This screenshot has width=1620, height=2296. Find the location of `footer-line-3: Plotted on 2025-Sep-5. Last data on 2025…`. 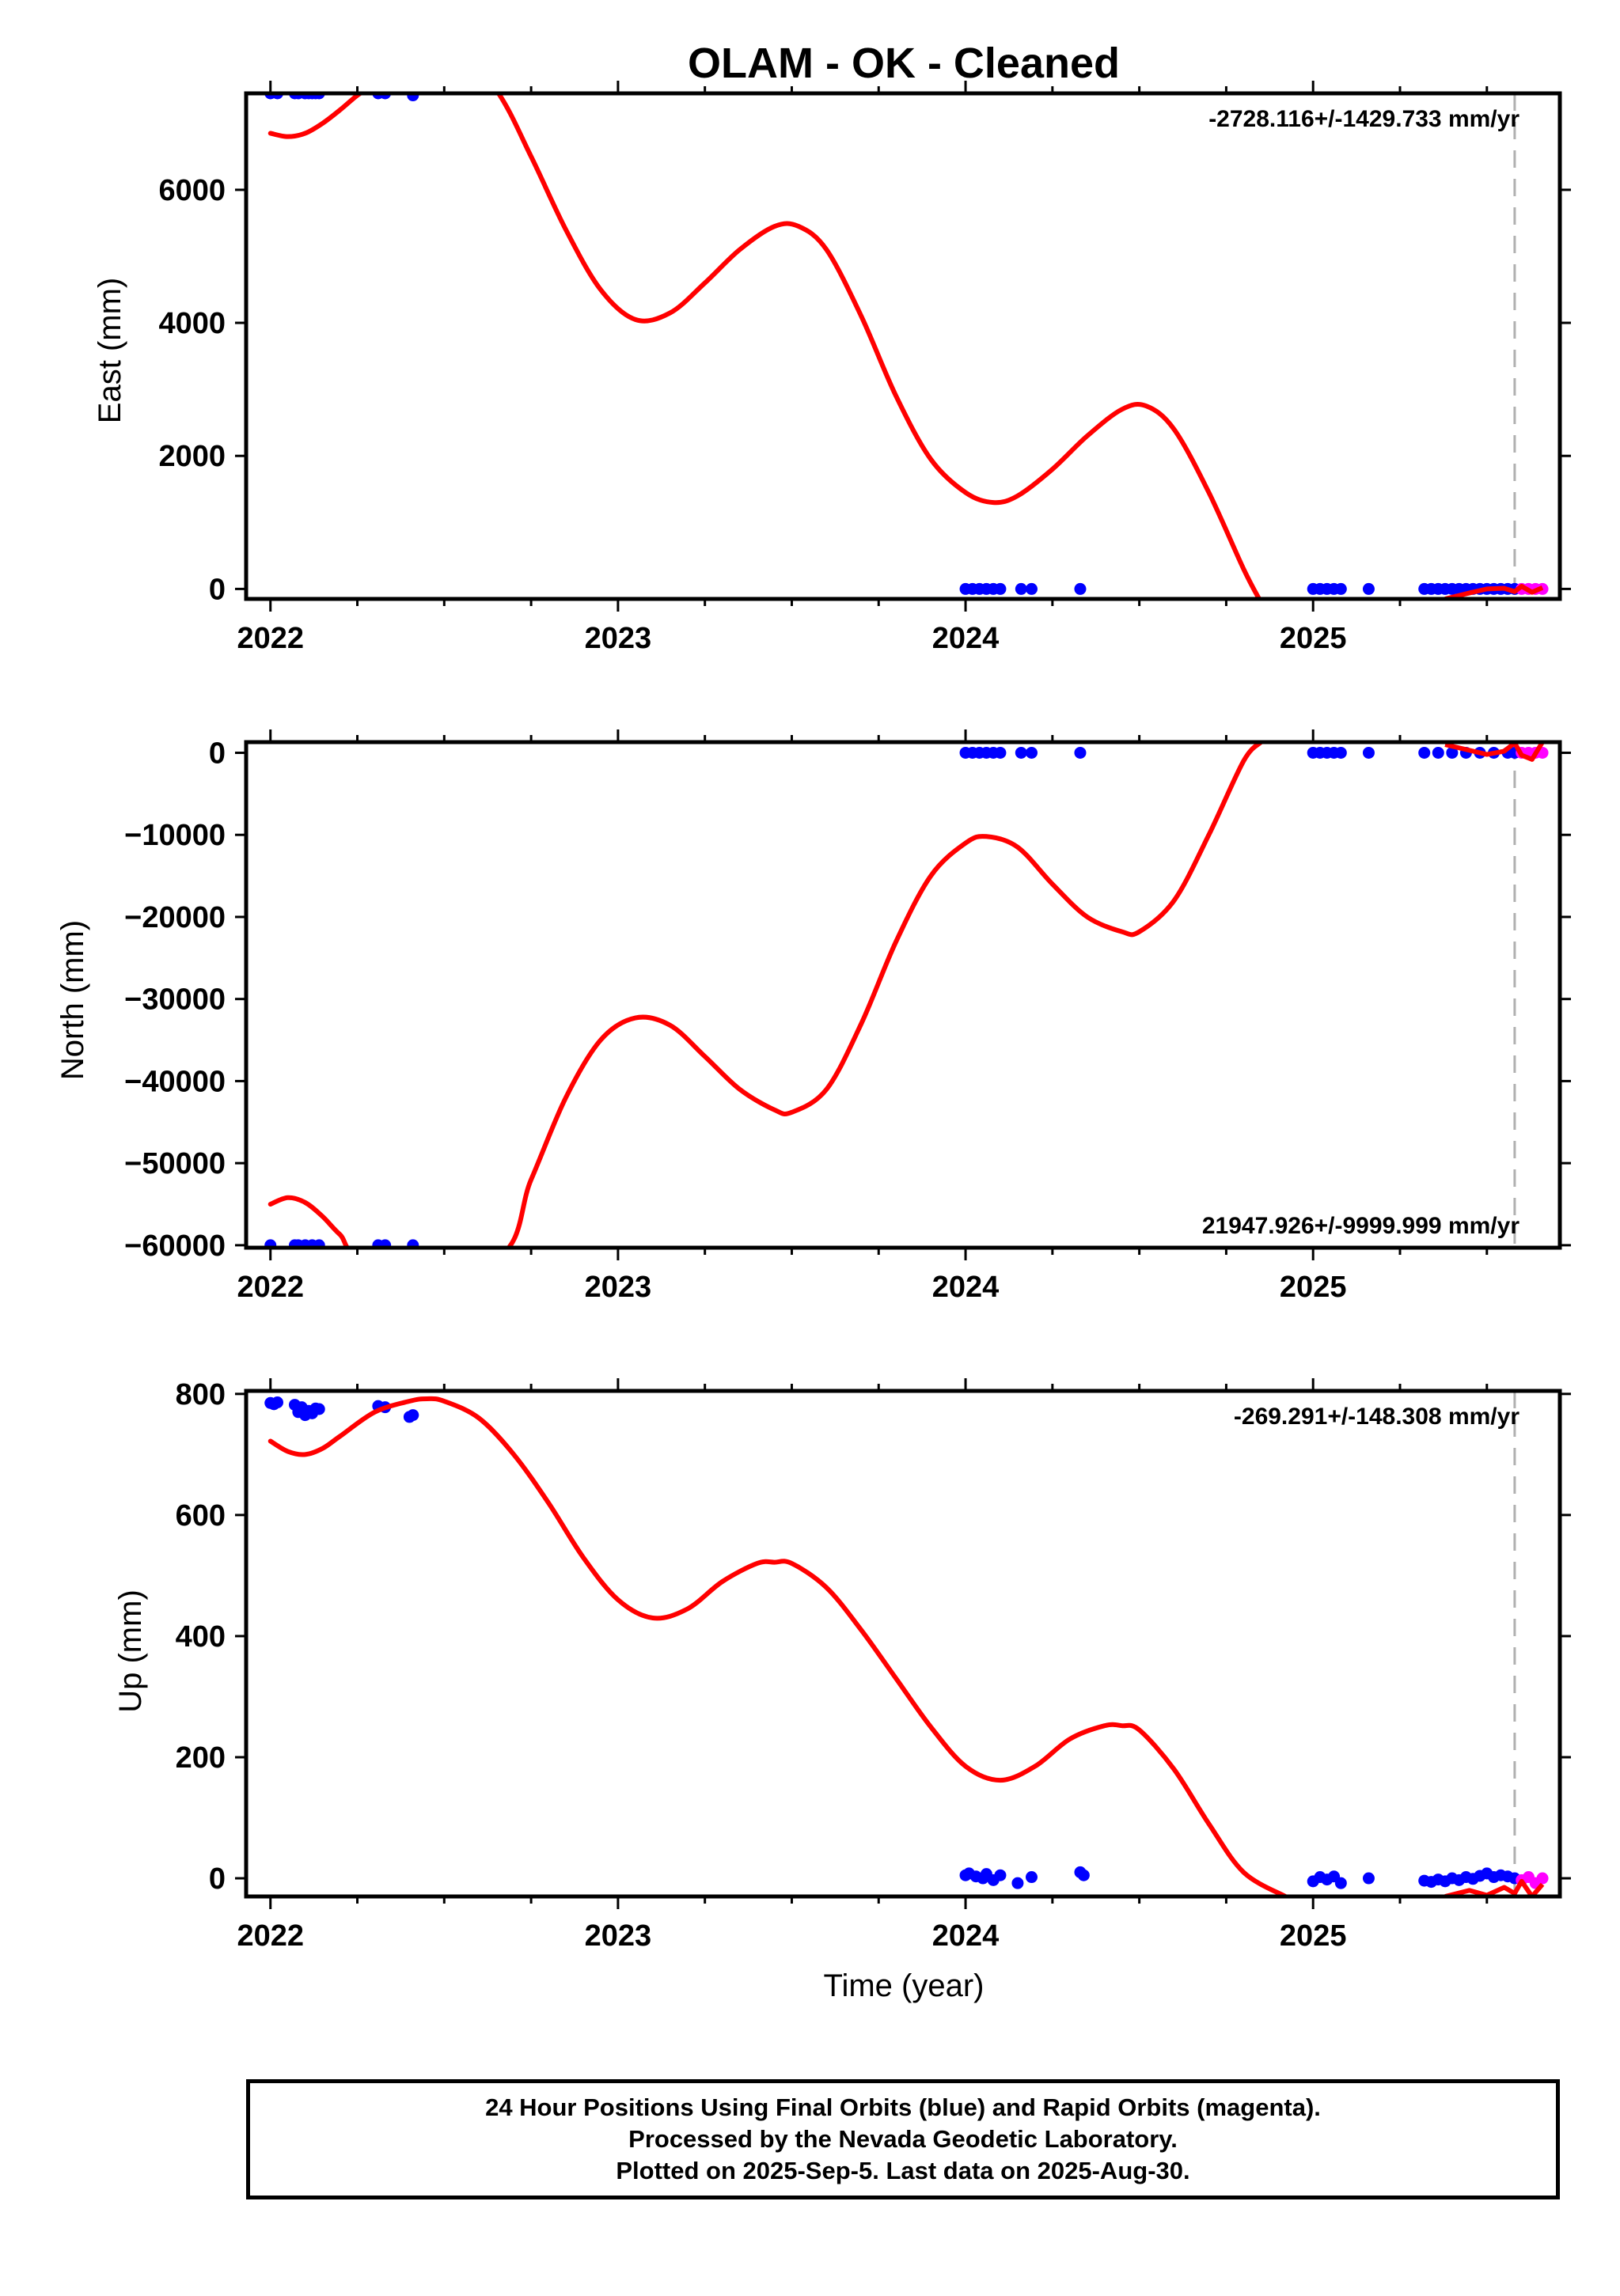

footer-line-3: Plotted on 2025-Sep-5. Last data on 2025… is located at coordinates (903, 2170).